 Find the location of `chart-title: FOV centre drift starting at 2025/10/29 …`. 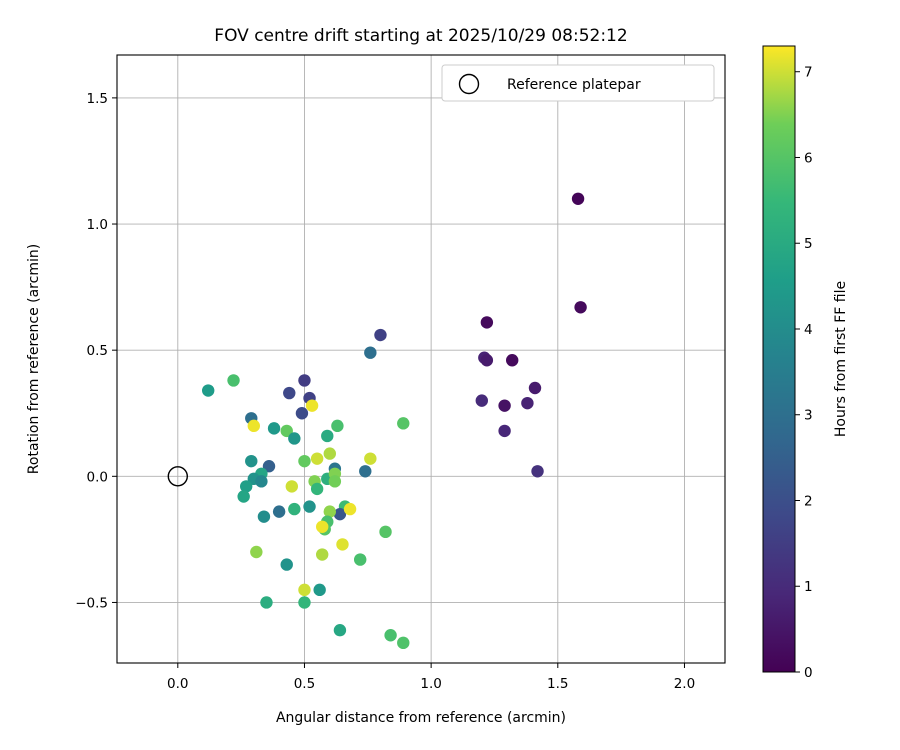

chart-title: FOV centre drift starting at 2025/10/29 … is located at coordinates (420, 36).